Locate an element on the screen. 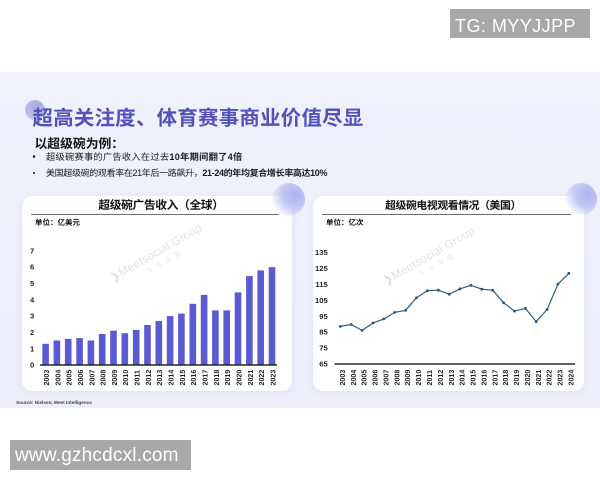  svg-text: 135 is located at coordinates (321, 252).